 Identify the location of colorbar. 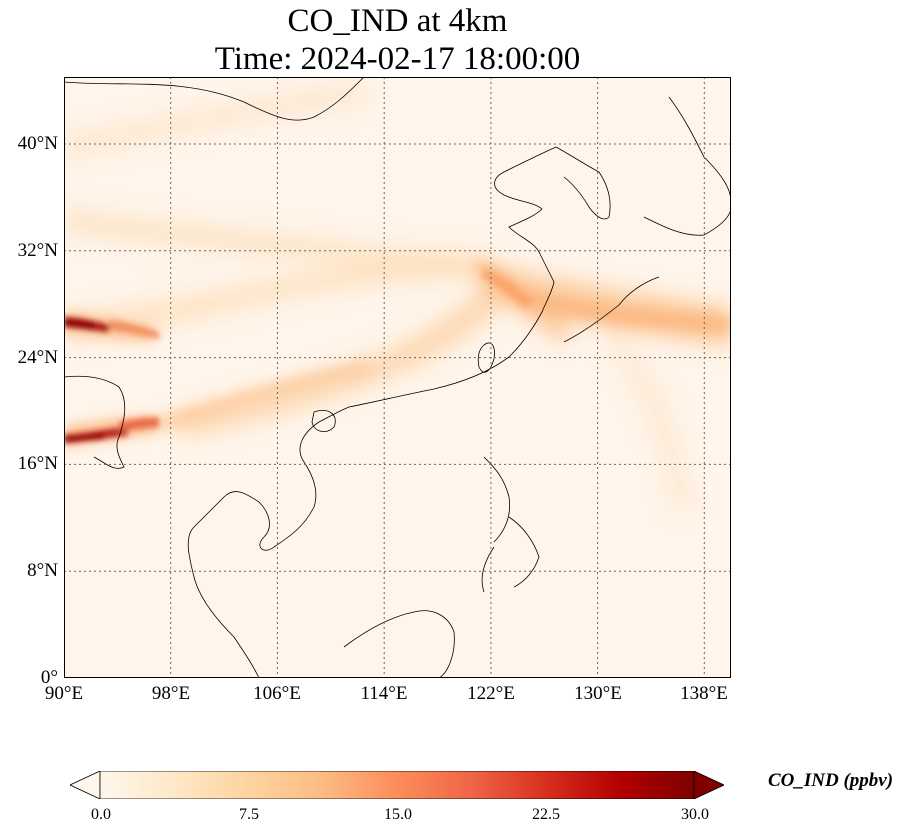
(397, 785).